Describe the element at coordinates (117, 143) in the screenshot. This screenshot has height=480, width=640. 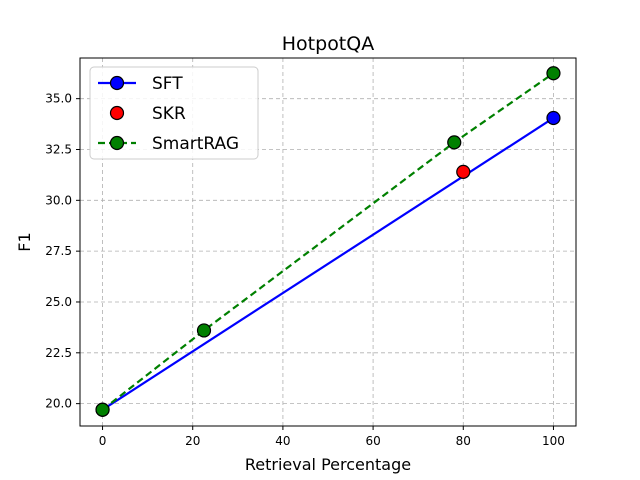
I see `legend-marker-smartrag` at that location.